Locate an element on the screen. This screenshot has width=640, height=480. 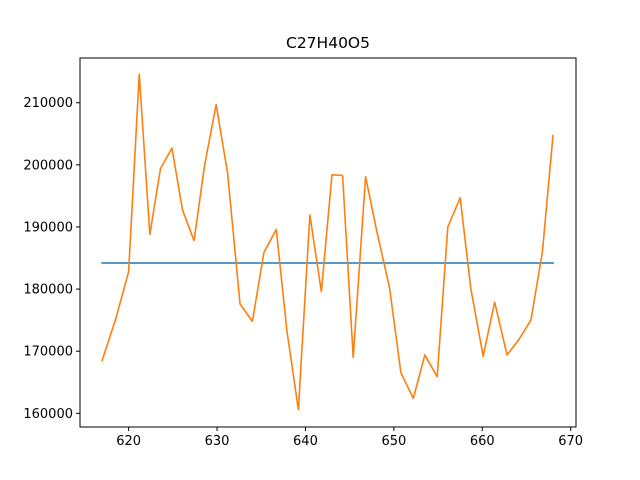
x-axis: 620 630 640 650 660 670 is located at coordinates (349, 438).